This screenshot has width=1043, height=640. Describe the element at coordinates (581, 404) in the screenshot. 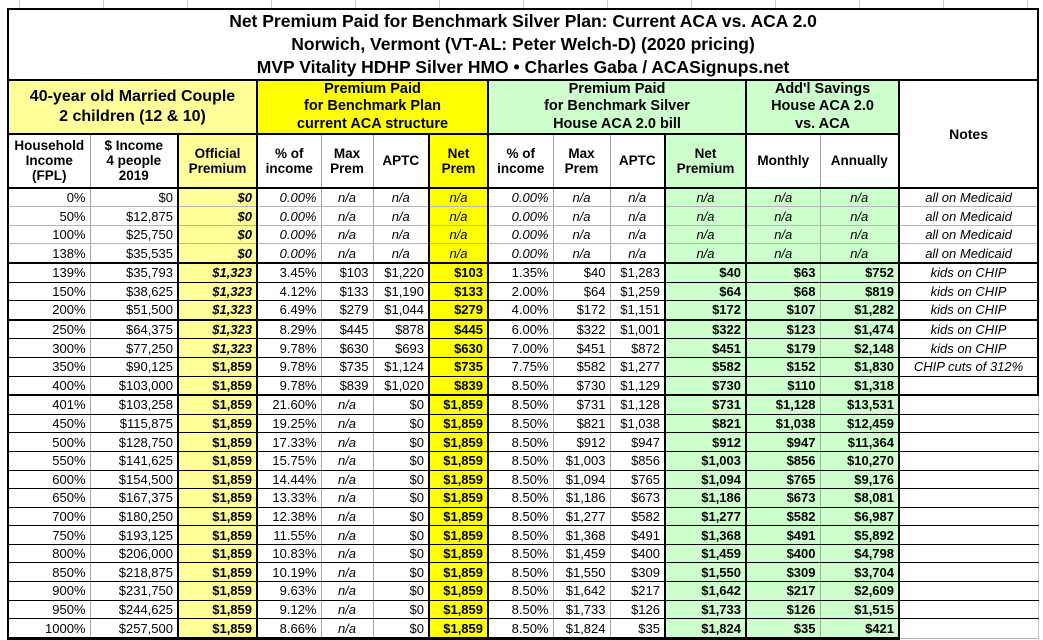

I see `cell-aca2_max_prem: $731` at that location.